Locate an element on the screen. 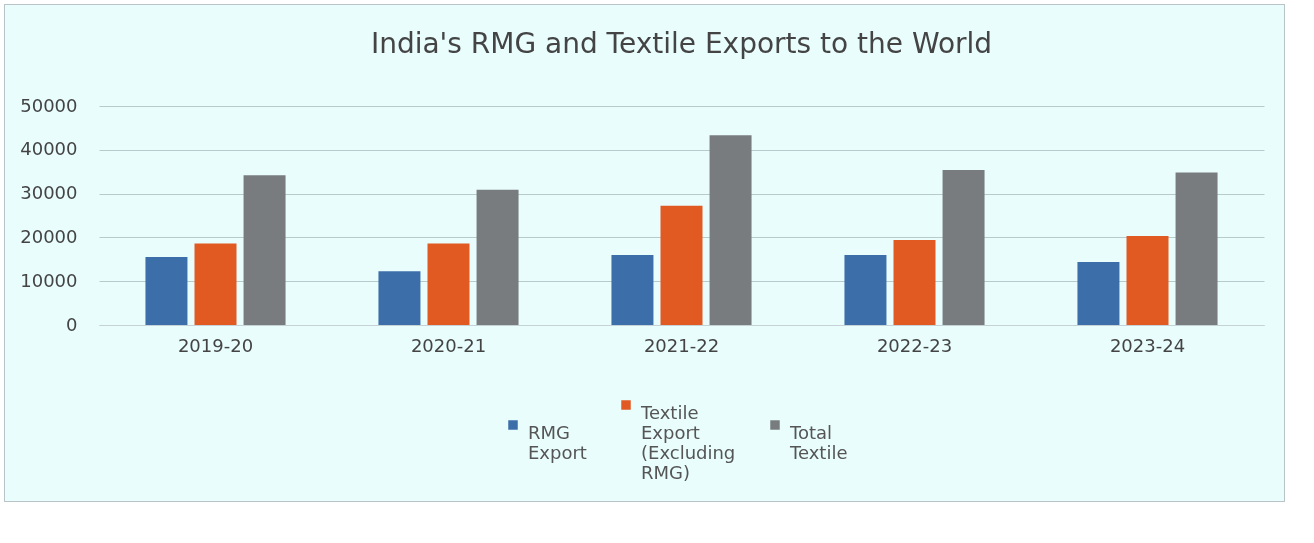 This screenshot has height=543, width=1314. x-tick-label: 2021-22 is located at coordinates (681, 345).